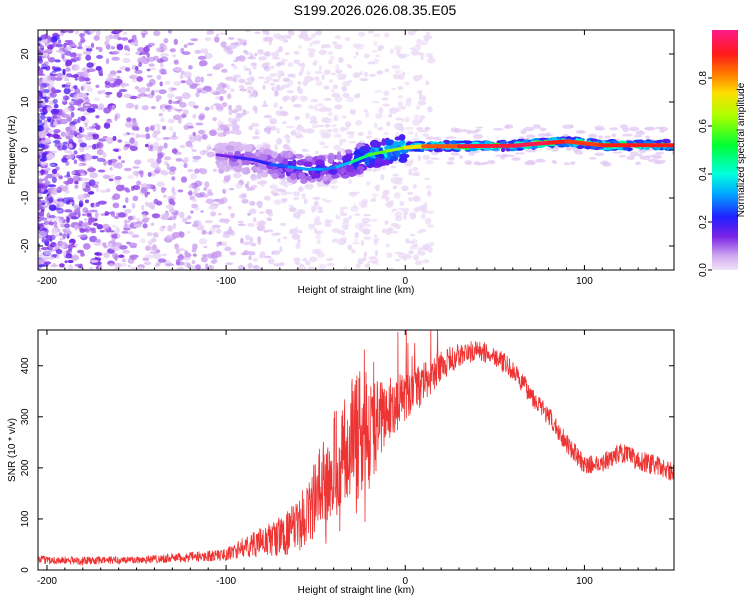 Image resolution: width=750 pixels, height=600 pixels. Describe the element at coordinates (703, 270) in the screenshot. I see `colorbar-tick-label: 0.0` at that location.